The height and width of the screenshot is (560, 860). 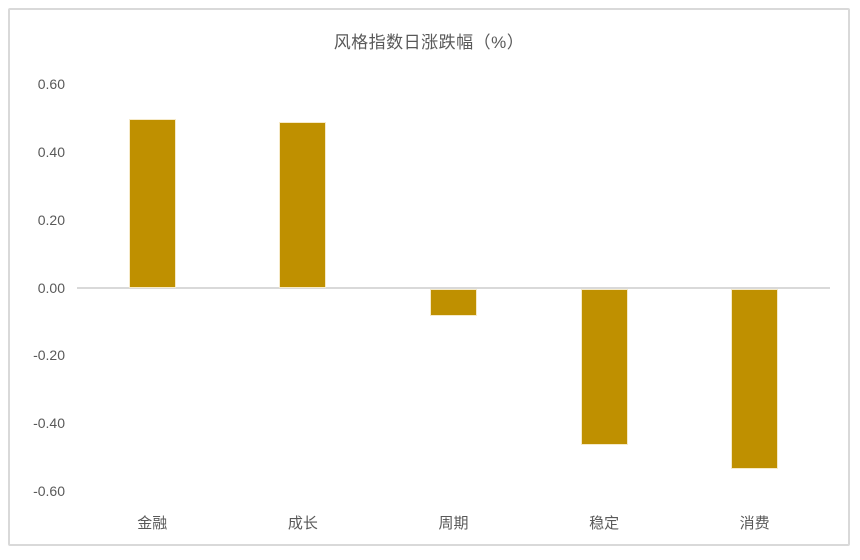 What do you see at coordinates (755, 379) in the screenshot?
I see `bar-消费` at bounding box center [755, 379].